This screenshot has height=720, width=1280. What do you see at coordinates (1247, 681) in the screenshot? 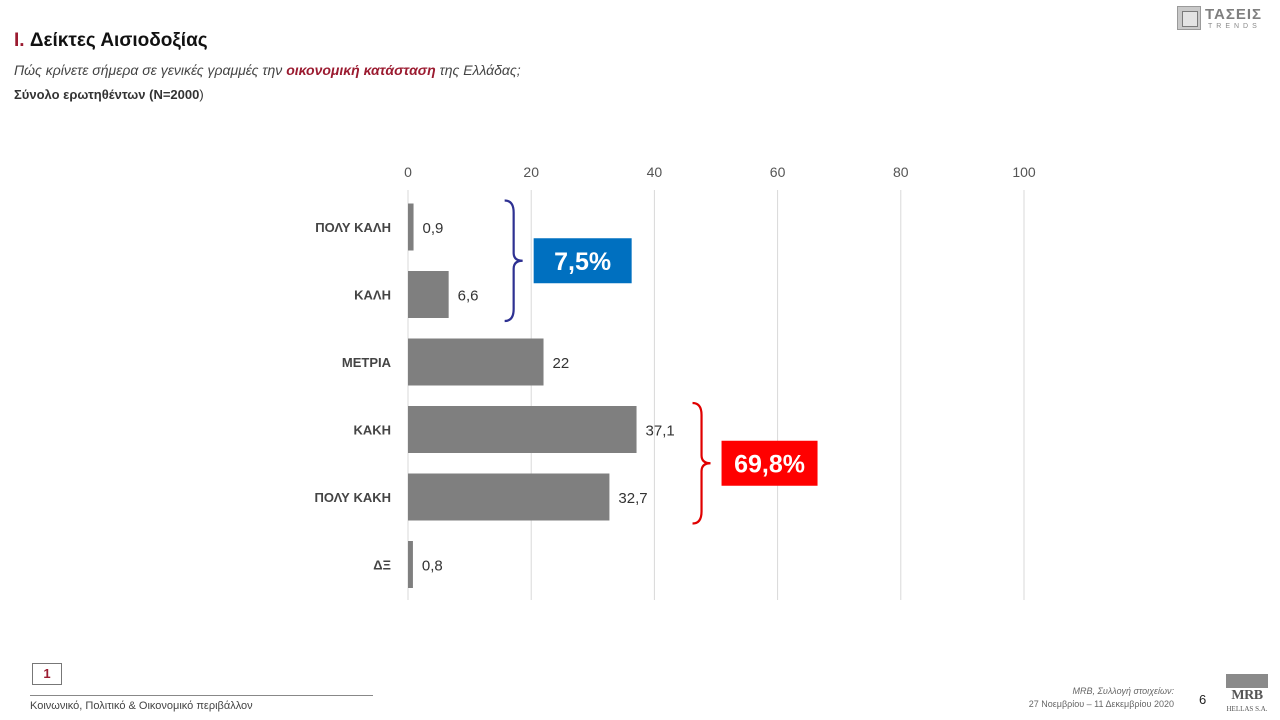
I see `mrb-logo-icon` at bounding box center [1247, 681].